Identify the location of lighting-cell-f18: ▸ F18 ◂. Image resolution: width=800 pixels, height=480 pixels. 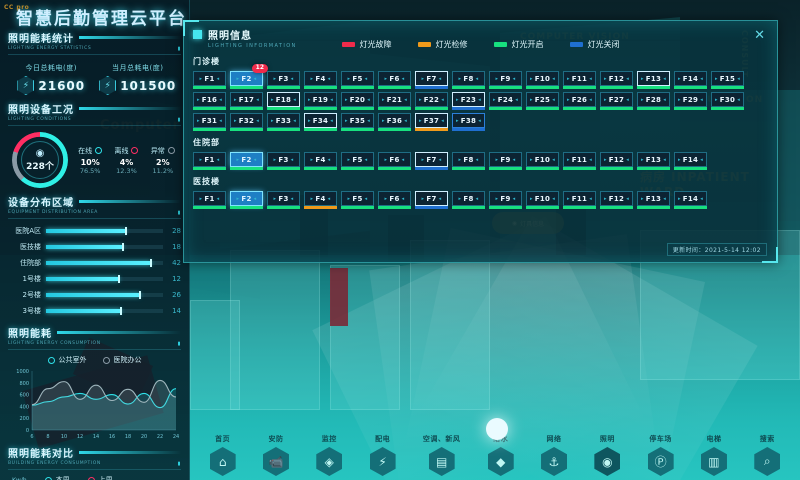
(283, 101).